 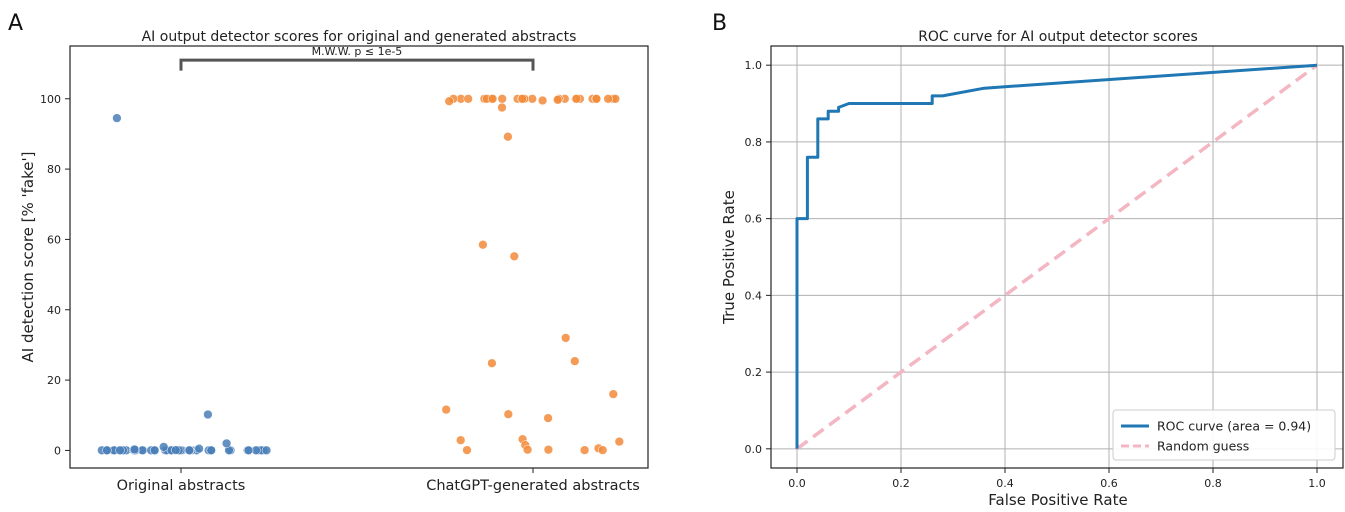 I want to click on y-tick-label: 1.0, so click(x=754, y=65).